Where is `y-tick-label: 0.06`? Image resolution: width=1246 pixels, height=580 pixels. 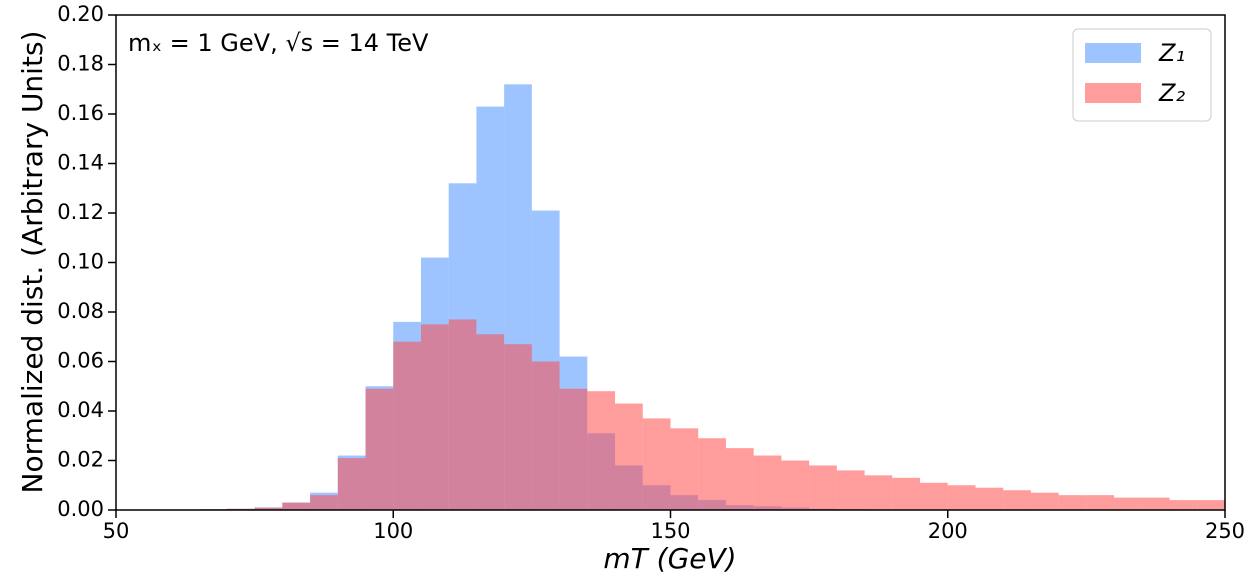 y-tick-label: 0.06 is located at coordinates (80, 361).